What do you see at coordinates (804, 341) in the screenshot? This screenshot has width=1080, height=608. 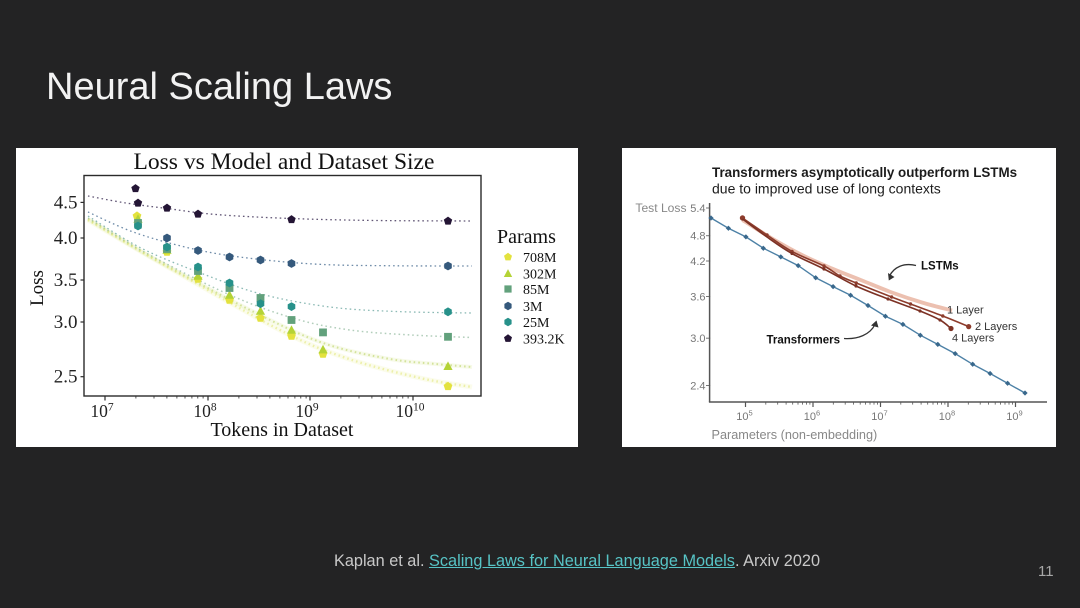 I see `svg-text: Transformers` at bounding box center [804, 341].